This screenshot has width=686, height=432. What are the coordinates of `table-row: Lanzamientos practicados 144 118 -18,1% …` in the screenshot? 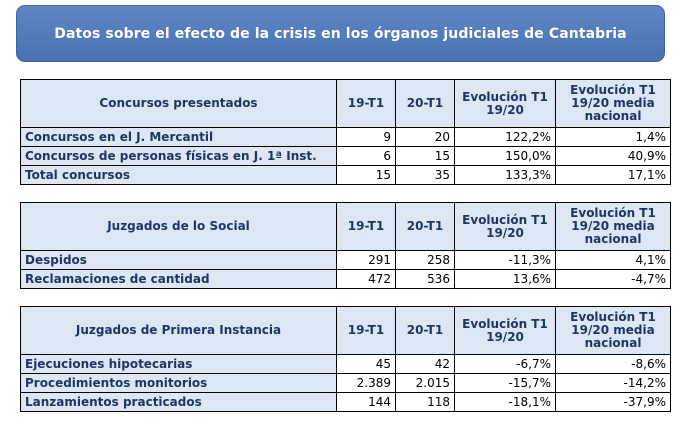 It's located at (345, 402).